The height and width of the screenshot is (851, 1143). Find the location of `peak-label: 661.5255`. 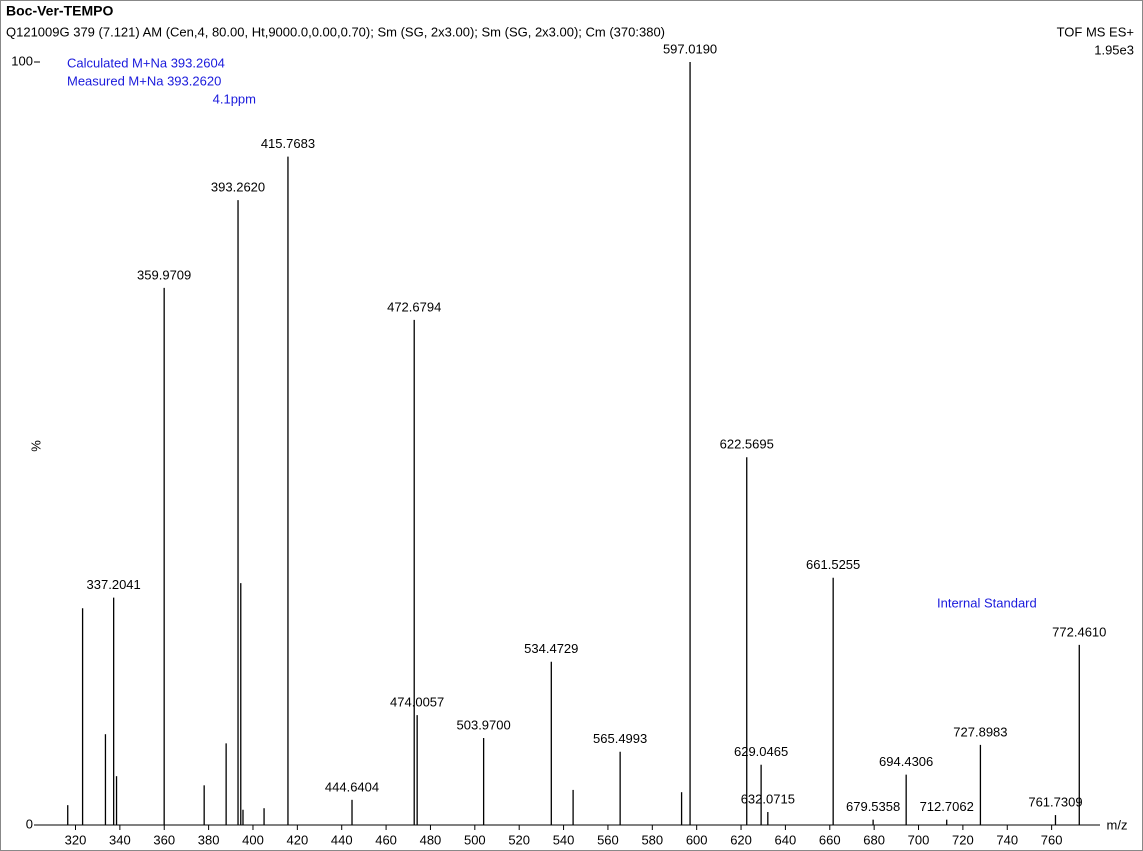

peak-label: 661.5255 is located at coordinates (833, 564).